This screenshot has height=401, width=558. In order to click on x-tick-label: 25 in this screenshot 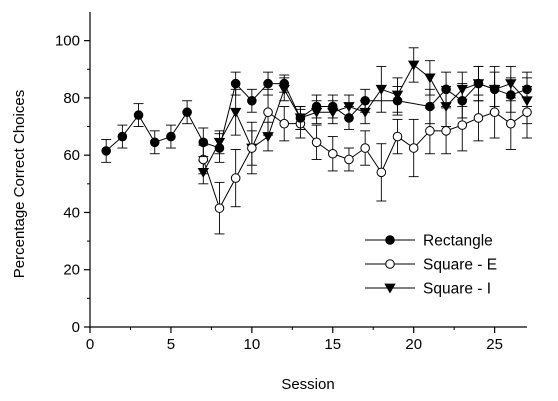, I will do `click(494, 344)`.